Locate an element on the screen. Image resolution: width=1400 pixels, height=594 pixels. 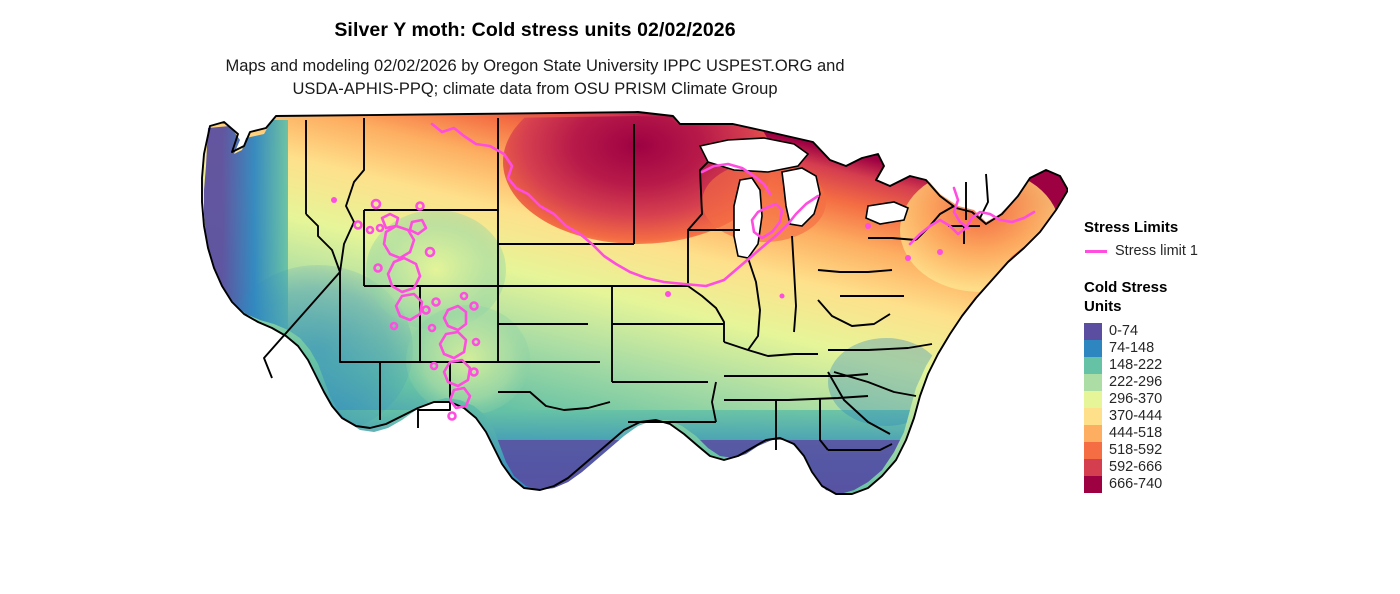
legend-class-row: 296-370 is located at coordinates (1234, 399).